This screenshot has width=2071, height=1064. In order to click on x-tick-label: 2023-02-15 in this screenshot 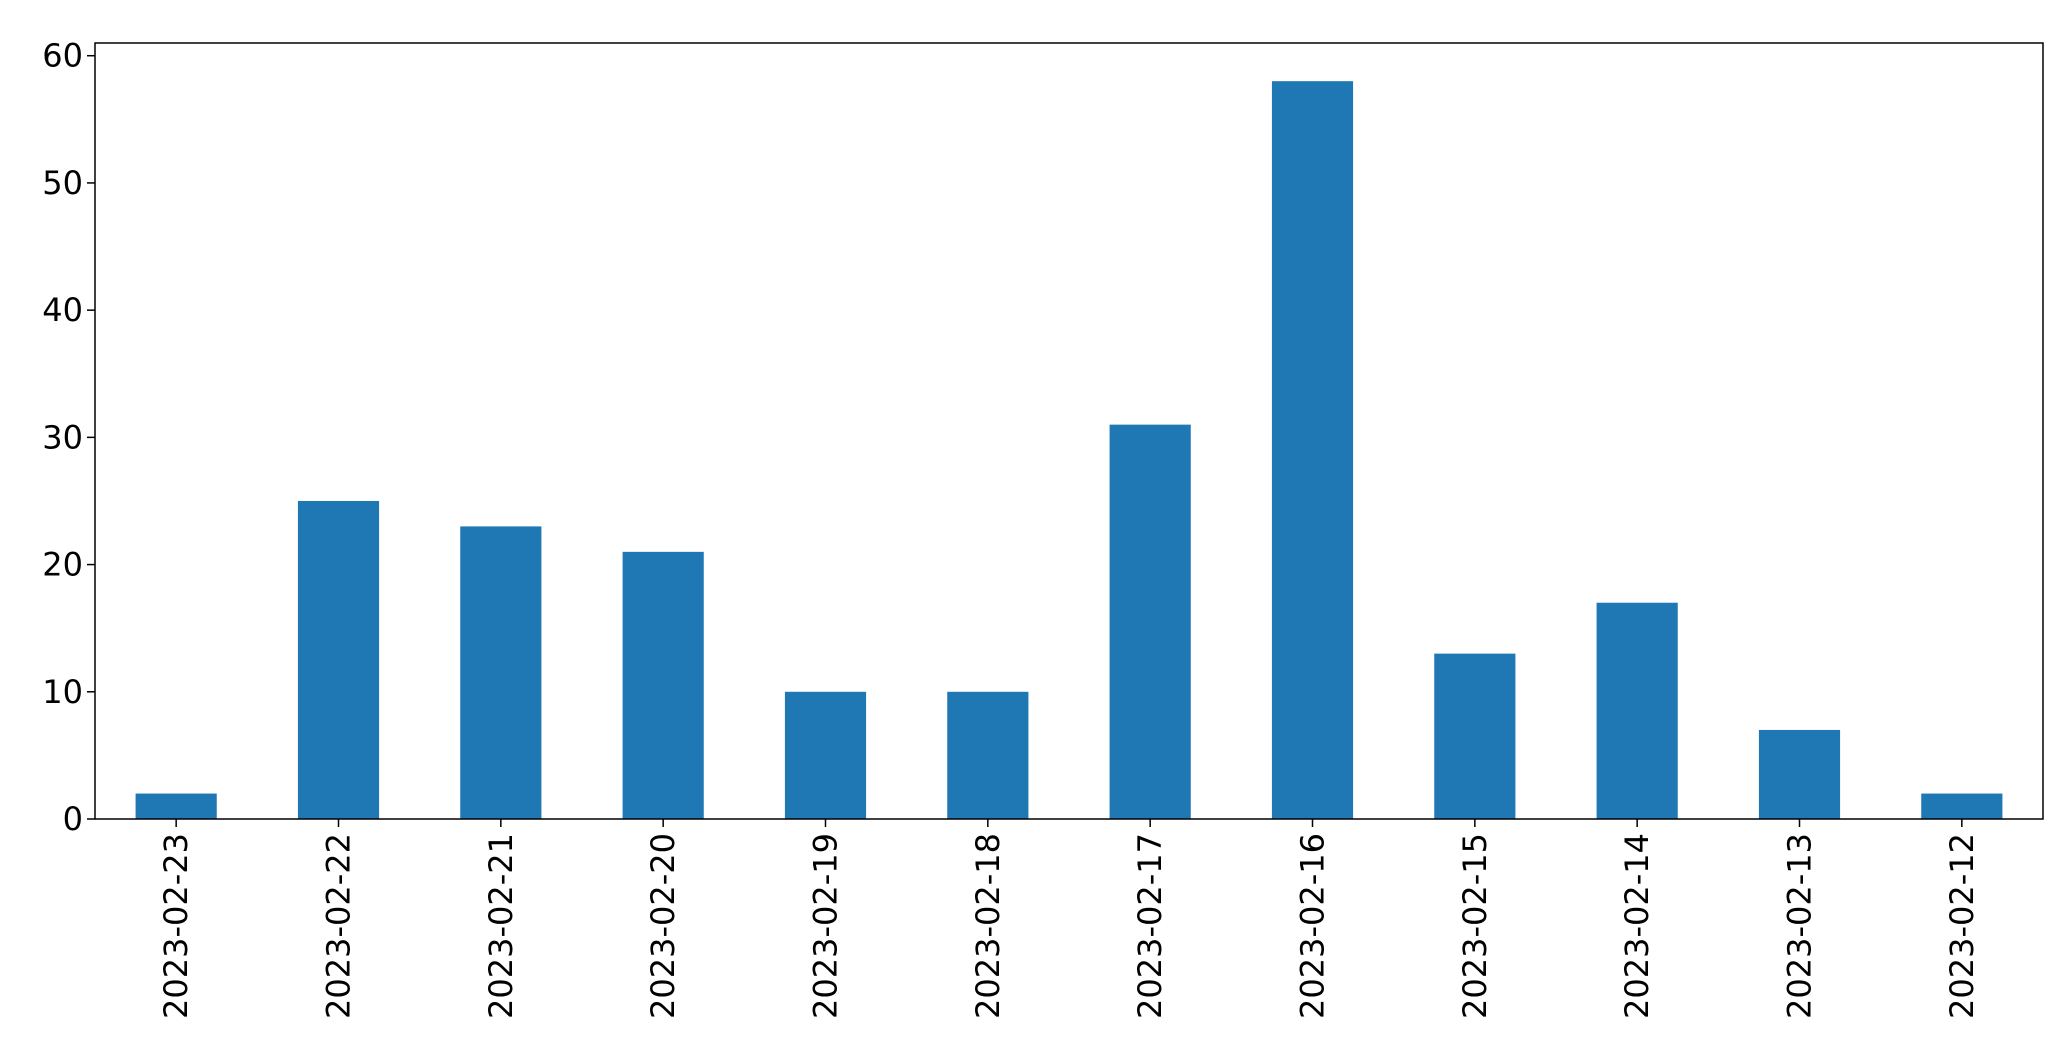, I will do `click(1475, 926)`.